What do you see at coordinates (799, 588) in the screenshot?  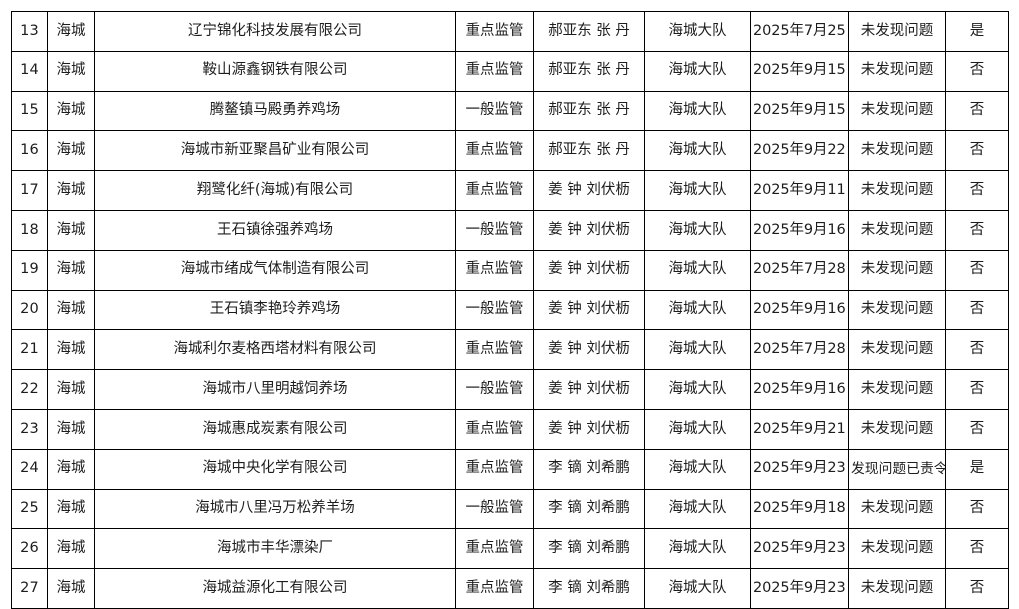 I see `cell-date: 2025年9月23日` at bounding box center [799, 588].